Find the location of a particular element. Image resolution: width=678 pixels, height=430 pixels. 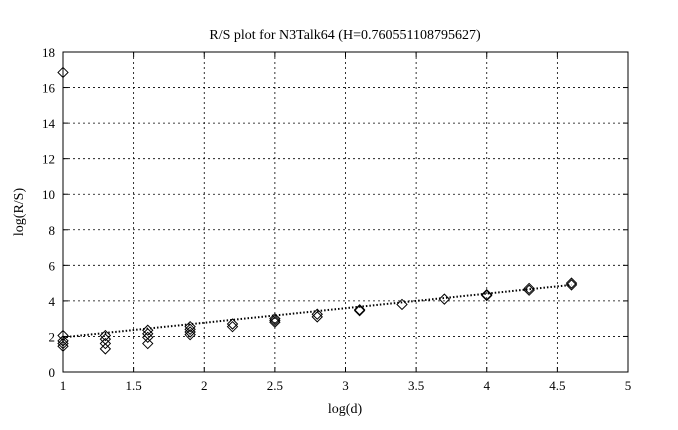

y-tick-label: 18 is located at coordinates (48, 52).